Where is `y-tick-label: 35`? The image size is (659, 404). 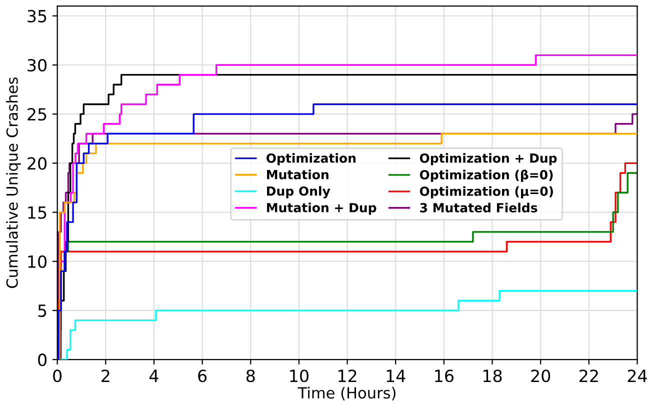 y-tick-label: 35 is located at coordinates (37, 16).